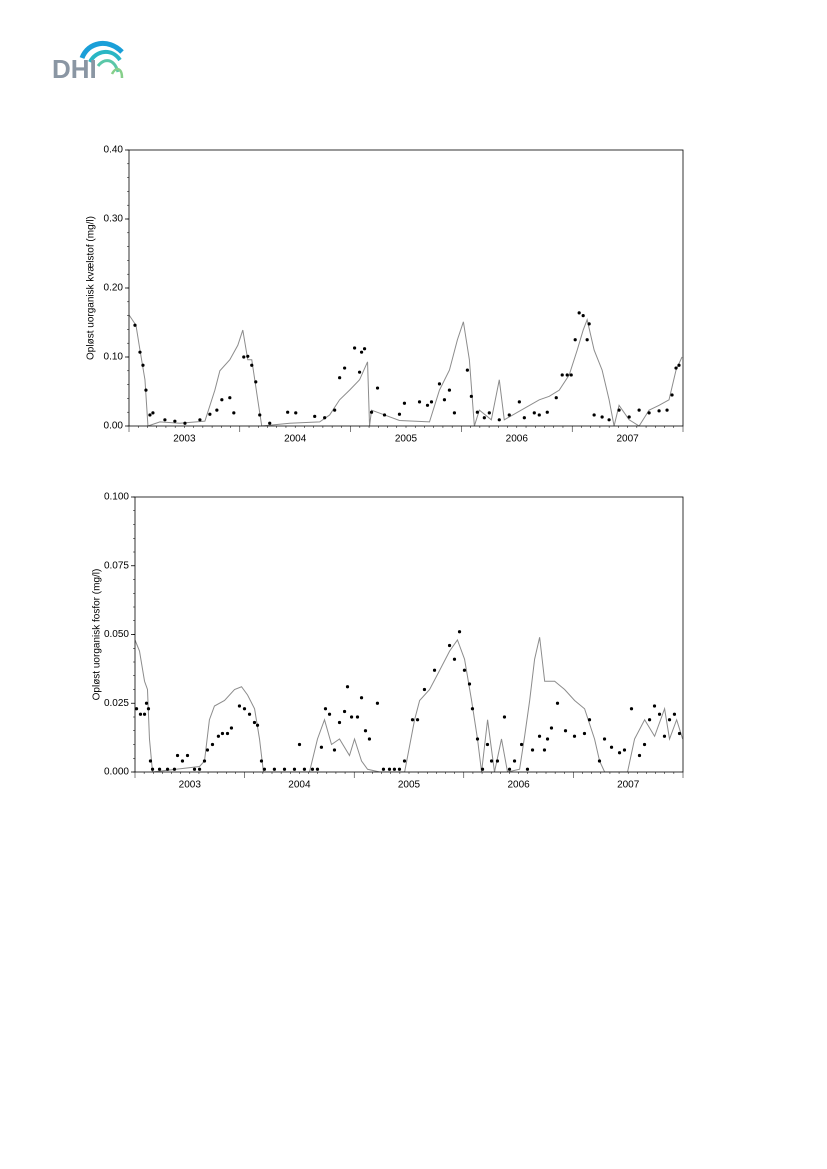 The height and width of the screenshot is (1169, 827). Describe the element at coordinates (116, 634) in the screenshot. I see `y-tick-label: 0.050` at that location.